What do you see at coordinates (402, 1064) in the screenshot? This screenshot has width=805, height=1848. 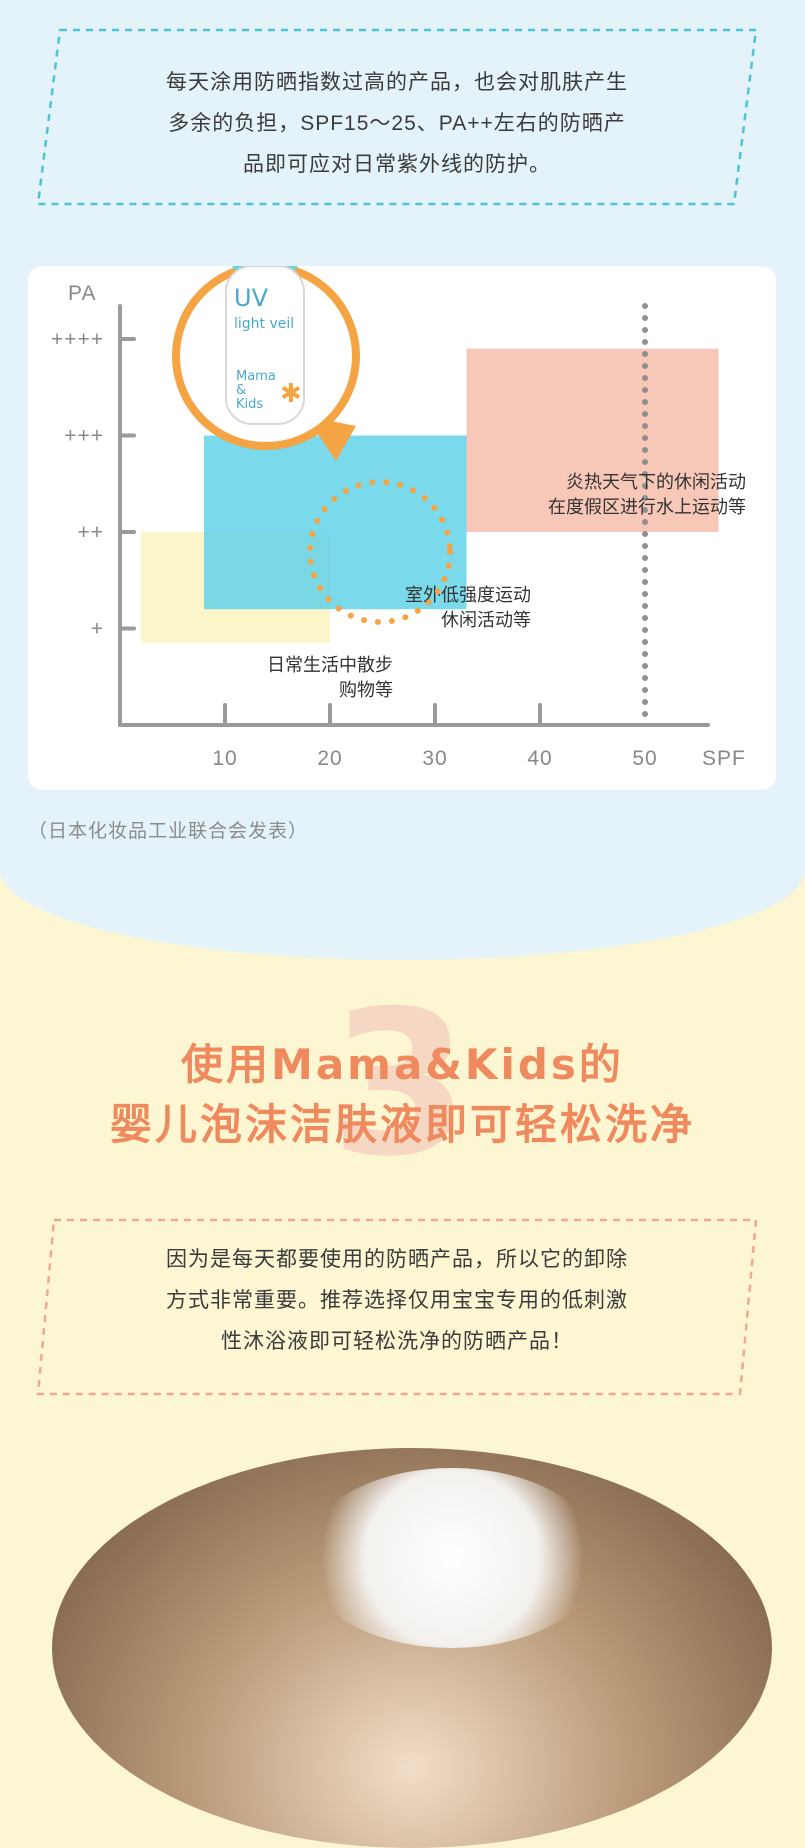 I see `section-title-line: 使用Mama&Kids的` at bounding box center [402, 1064].